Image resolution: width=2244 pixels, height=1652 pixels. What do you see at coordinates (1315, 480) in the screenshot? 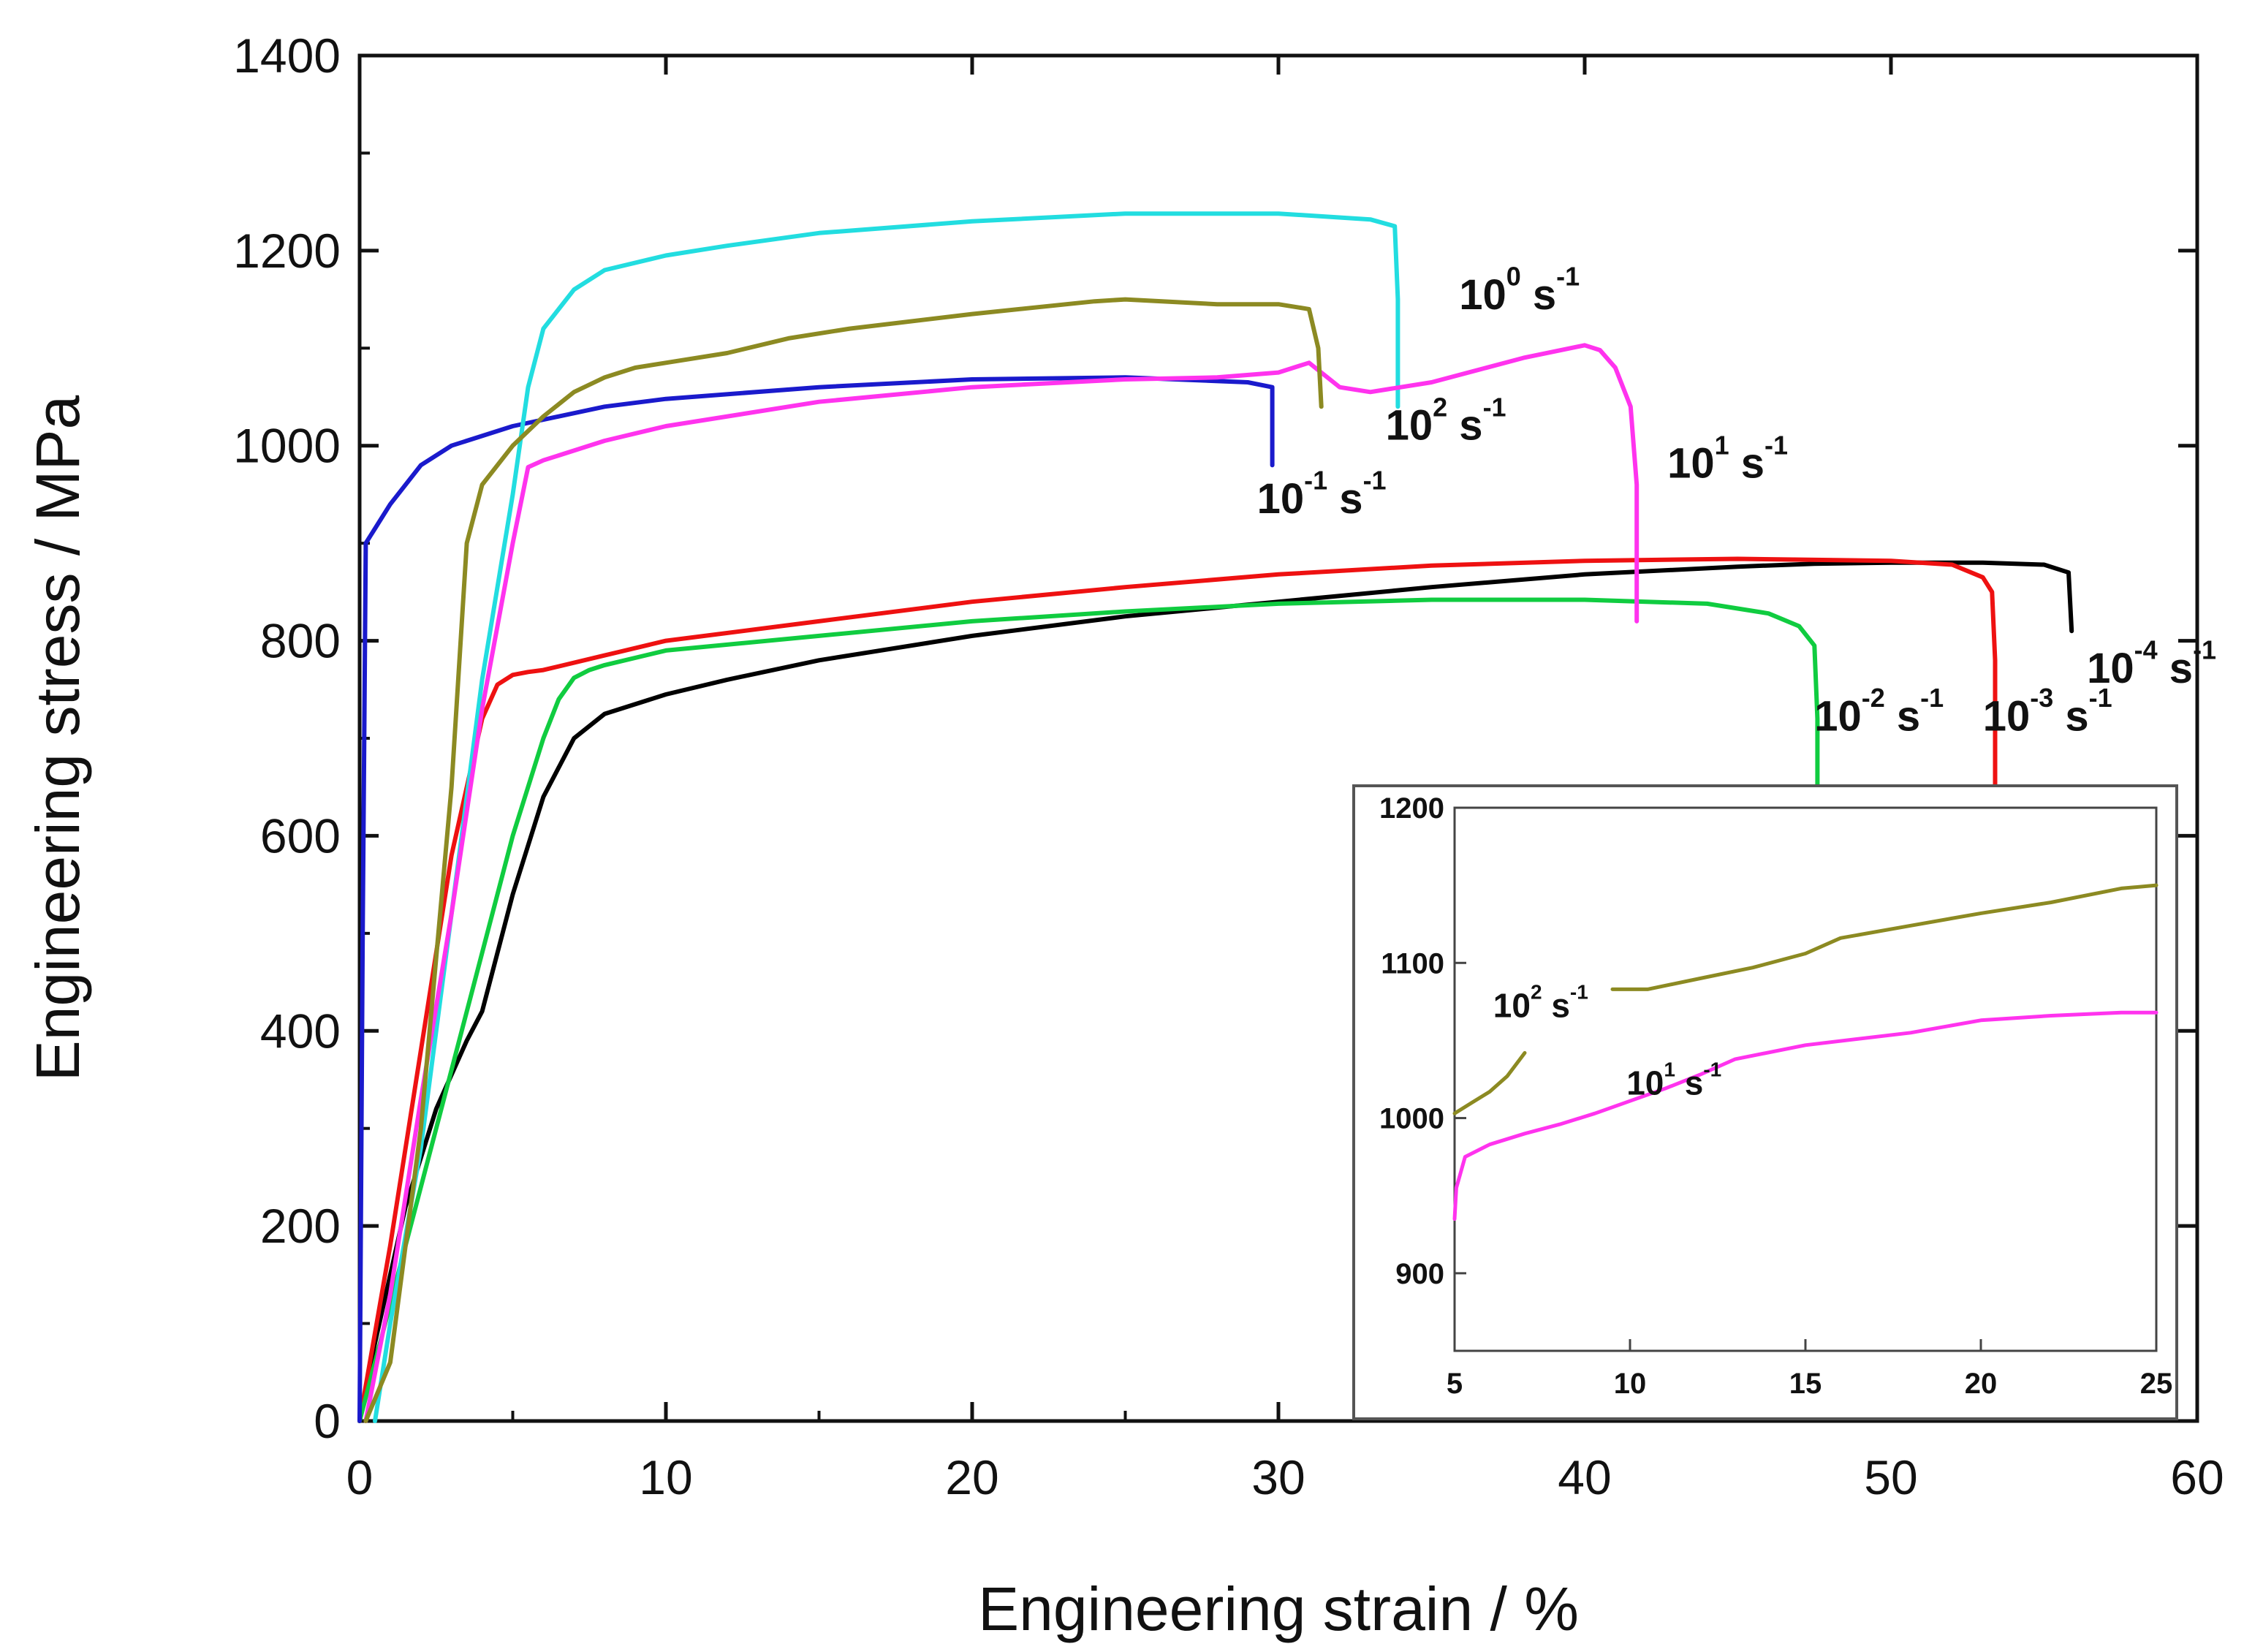
I see `rate-label-3-exp: -1` at bounding box center [1315, 480].